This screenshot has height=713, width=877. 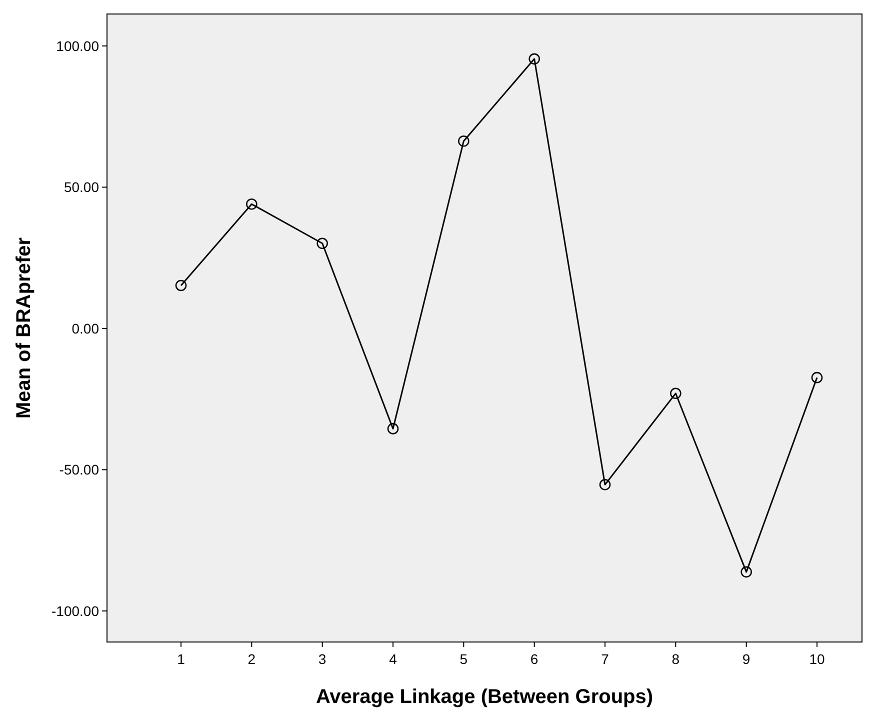 I want to click on y-tick-label: -50.00, so click(x=79, y=470).